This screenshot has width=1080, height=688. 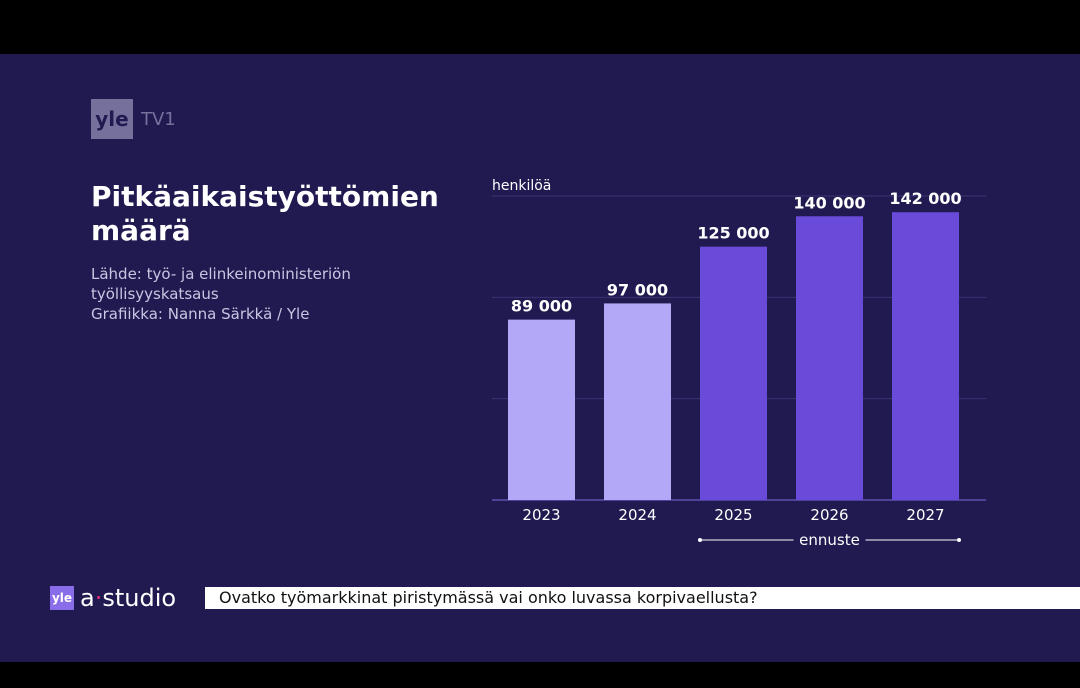 What do you see at coordinates (200, 314) in the screenshot?
I see `credit-line: Grafiikka: Nanna Särkkä / Yle` at bounding box center [200, 314].